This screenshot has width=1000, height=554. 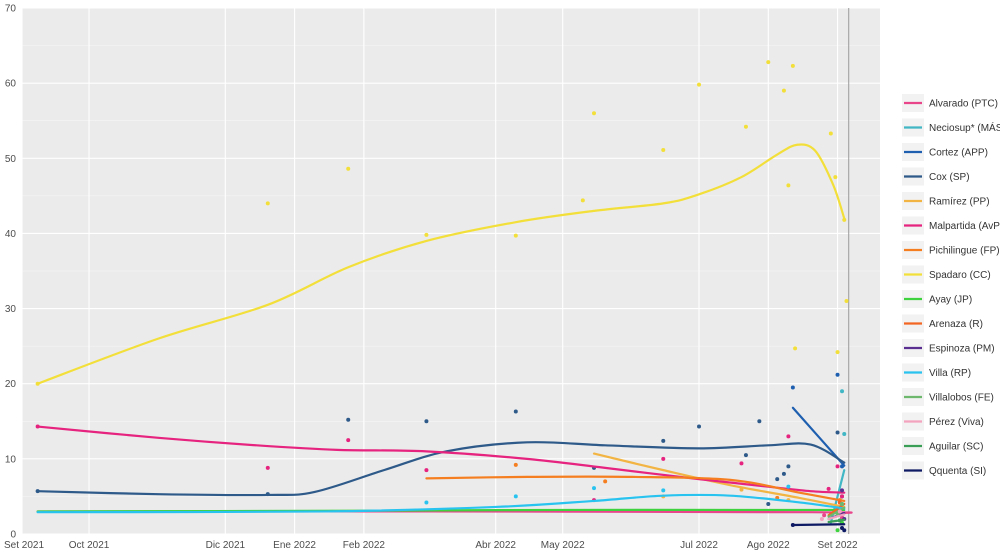 What do you see at coordinates (945, 152) in the screenshot?
I see `legend-item-cortez-app: Cortez (APP)` at bounding box center [945, 152].